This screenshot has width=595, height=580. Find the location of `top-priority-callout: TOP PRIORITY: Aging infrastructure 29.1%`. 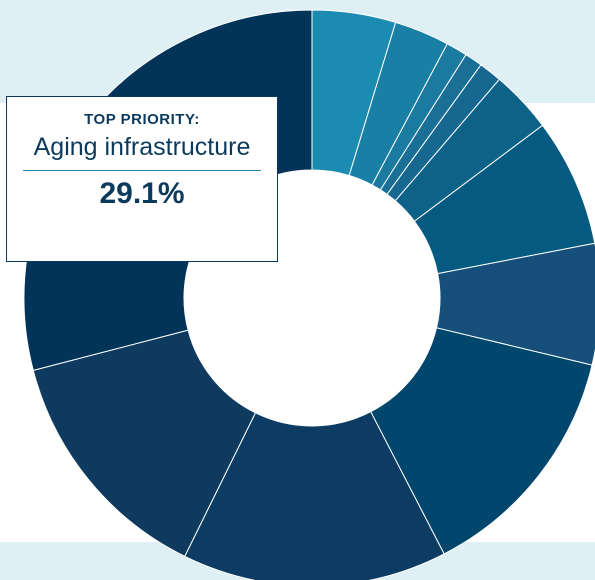

top-priority-callout: TOP PRIORITY: Aging infrastructure 29.1% is located at coordinates (142, 179).